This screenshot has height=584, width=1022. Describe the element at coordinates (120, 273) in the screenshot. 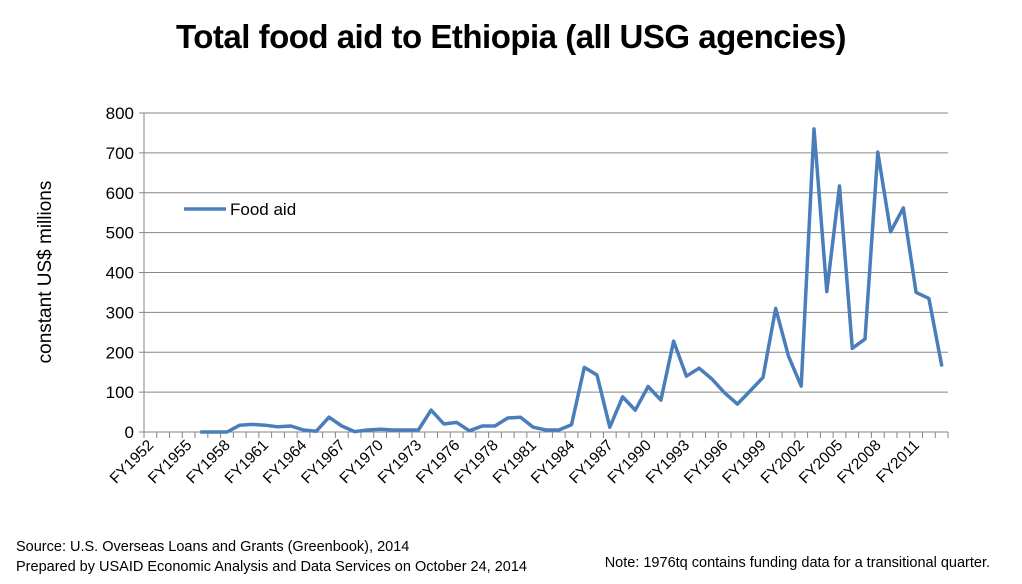

I see `y-tick-label: 400` at that location.